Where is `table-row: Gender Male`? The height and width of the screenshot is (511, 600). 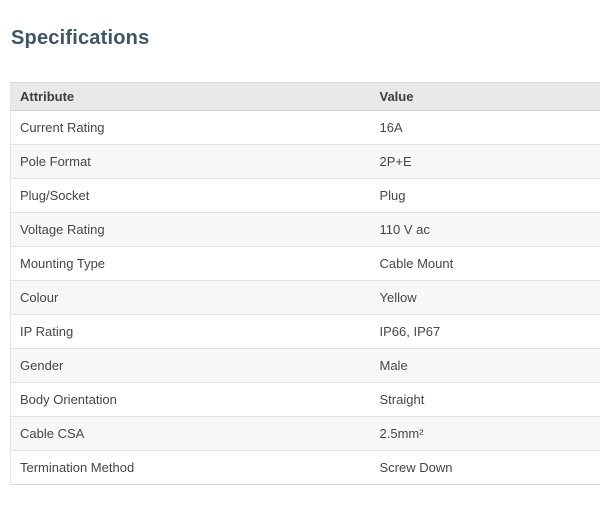 table-row: Gender Male is located at coordinates (305, 365).